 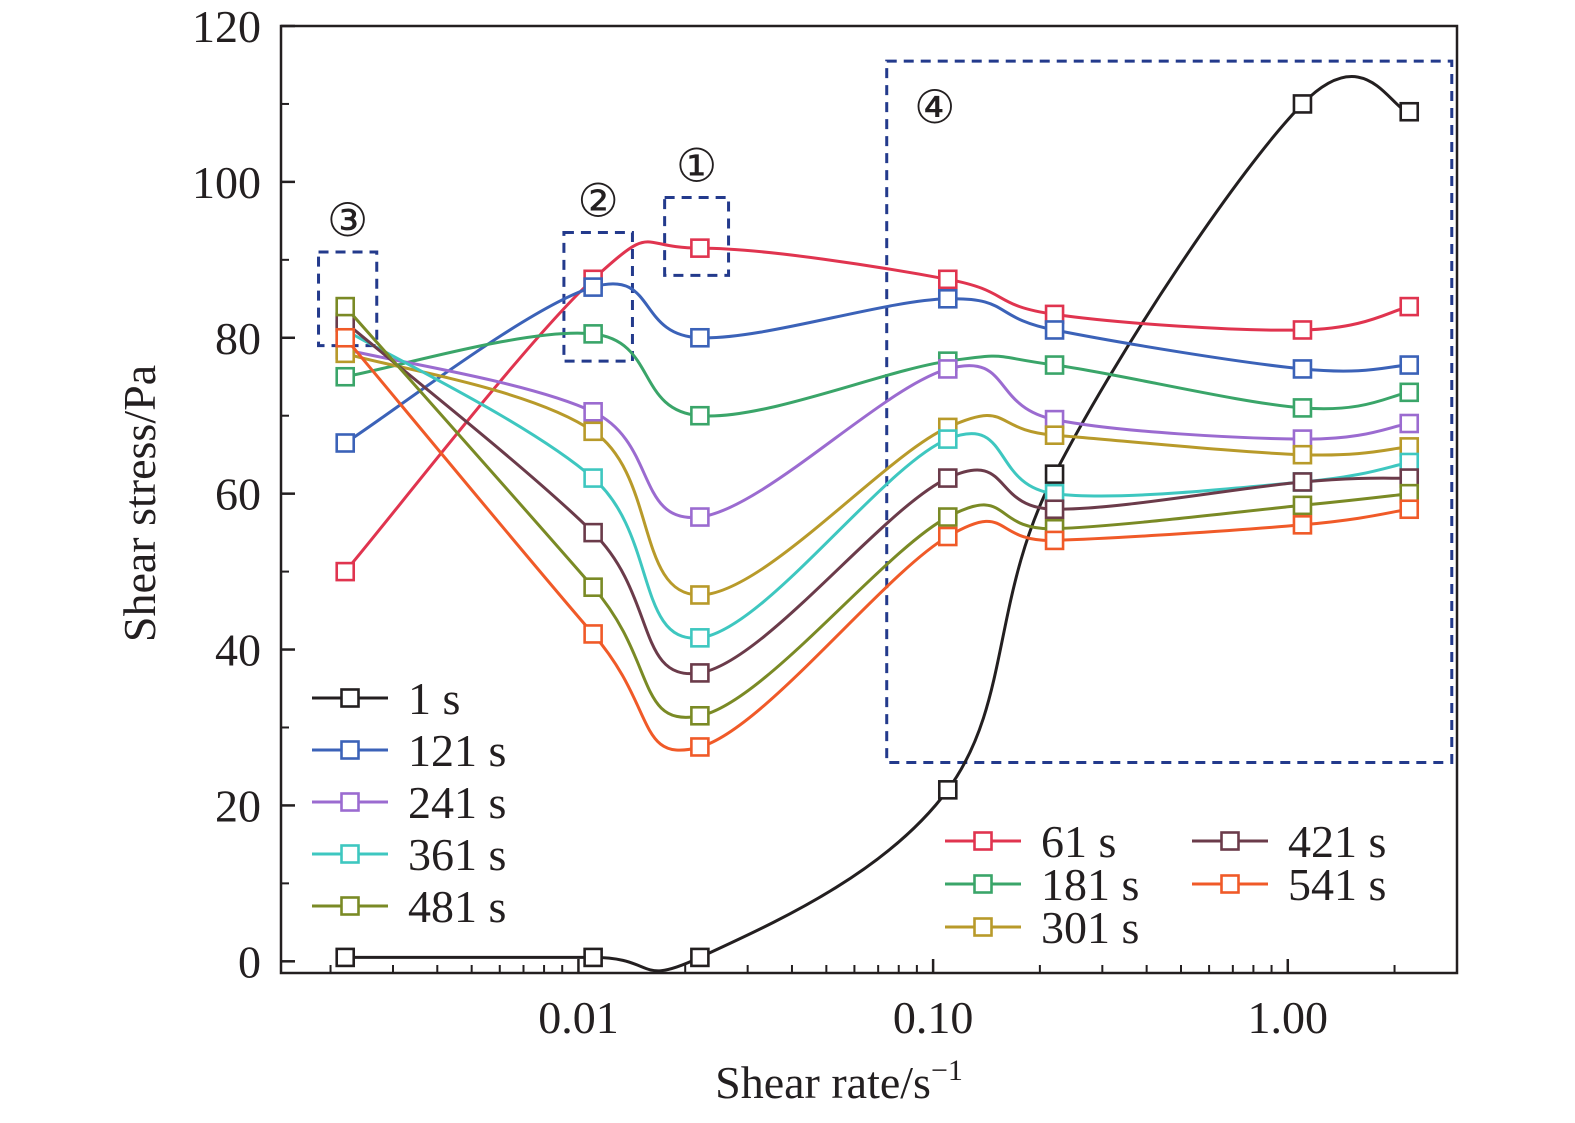 What do you see at coordinates (434, 698) in the screenshot?
I see `legend-label: 1 s` at bounding box center [434, 698].